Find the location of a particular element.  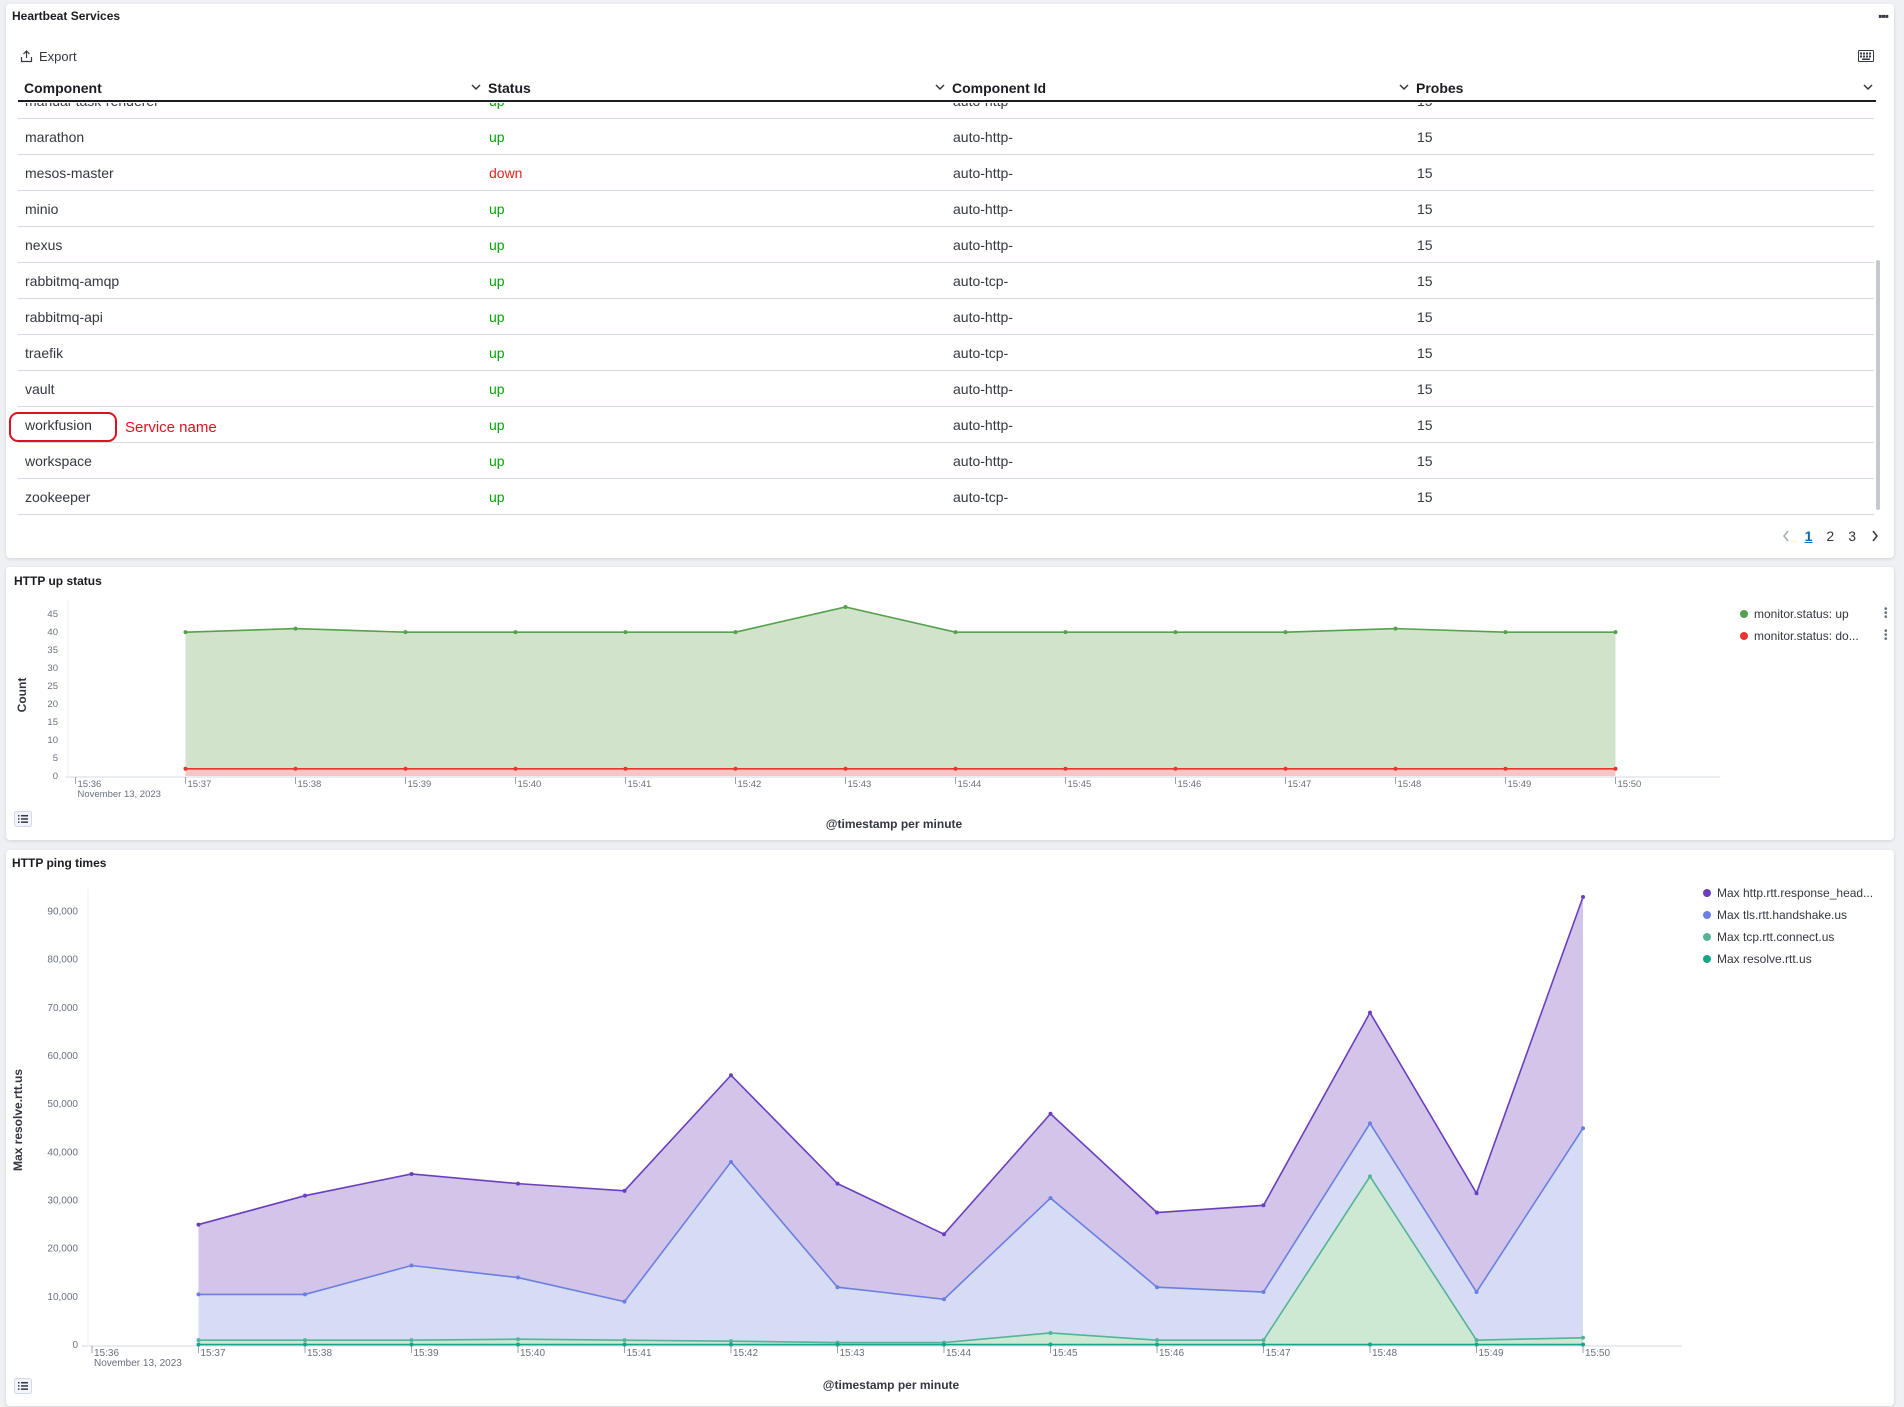

cell-component: workspace is located at coordinates (58, 461).